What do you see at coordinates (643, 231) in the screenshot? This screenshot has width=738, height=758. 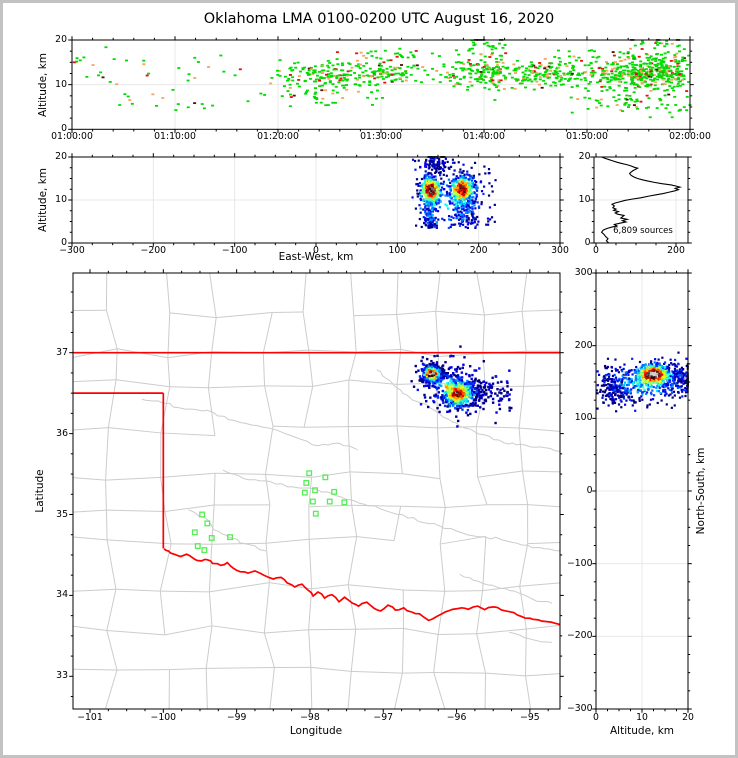 I see `histogram-sources-annotation: 6,809 sources` at bounding box center [643, 231].